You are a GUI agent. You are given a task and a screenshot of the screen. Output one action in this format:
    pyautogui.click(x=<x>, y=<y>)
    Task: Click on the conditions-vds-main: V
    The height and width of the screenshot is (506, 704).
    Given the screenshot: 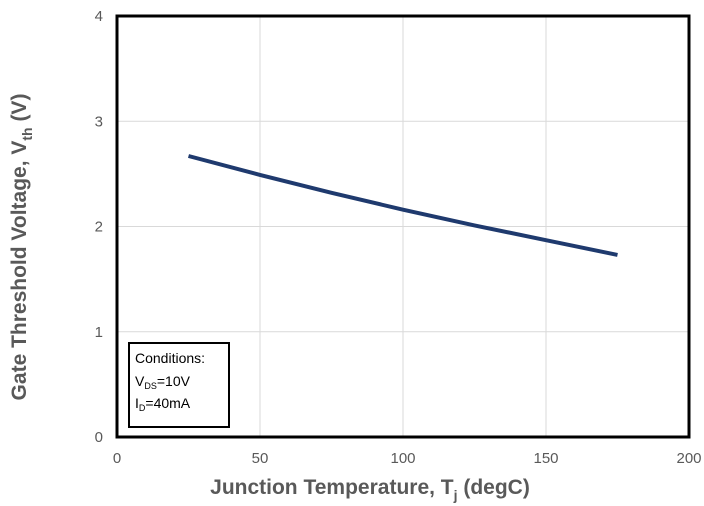 What is the action you would take?
    pyautogui.click(x=140, y=381)
    